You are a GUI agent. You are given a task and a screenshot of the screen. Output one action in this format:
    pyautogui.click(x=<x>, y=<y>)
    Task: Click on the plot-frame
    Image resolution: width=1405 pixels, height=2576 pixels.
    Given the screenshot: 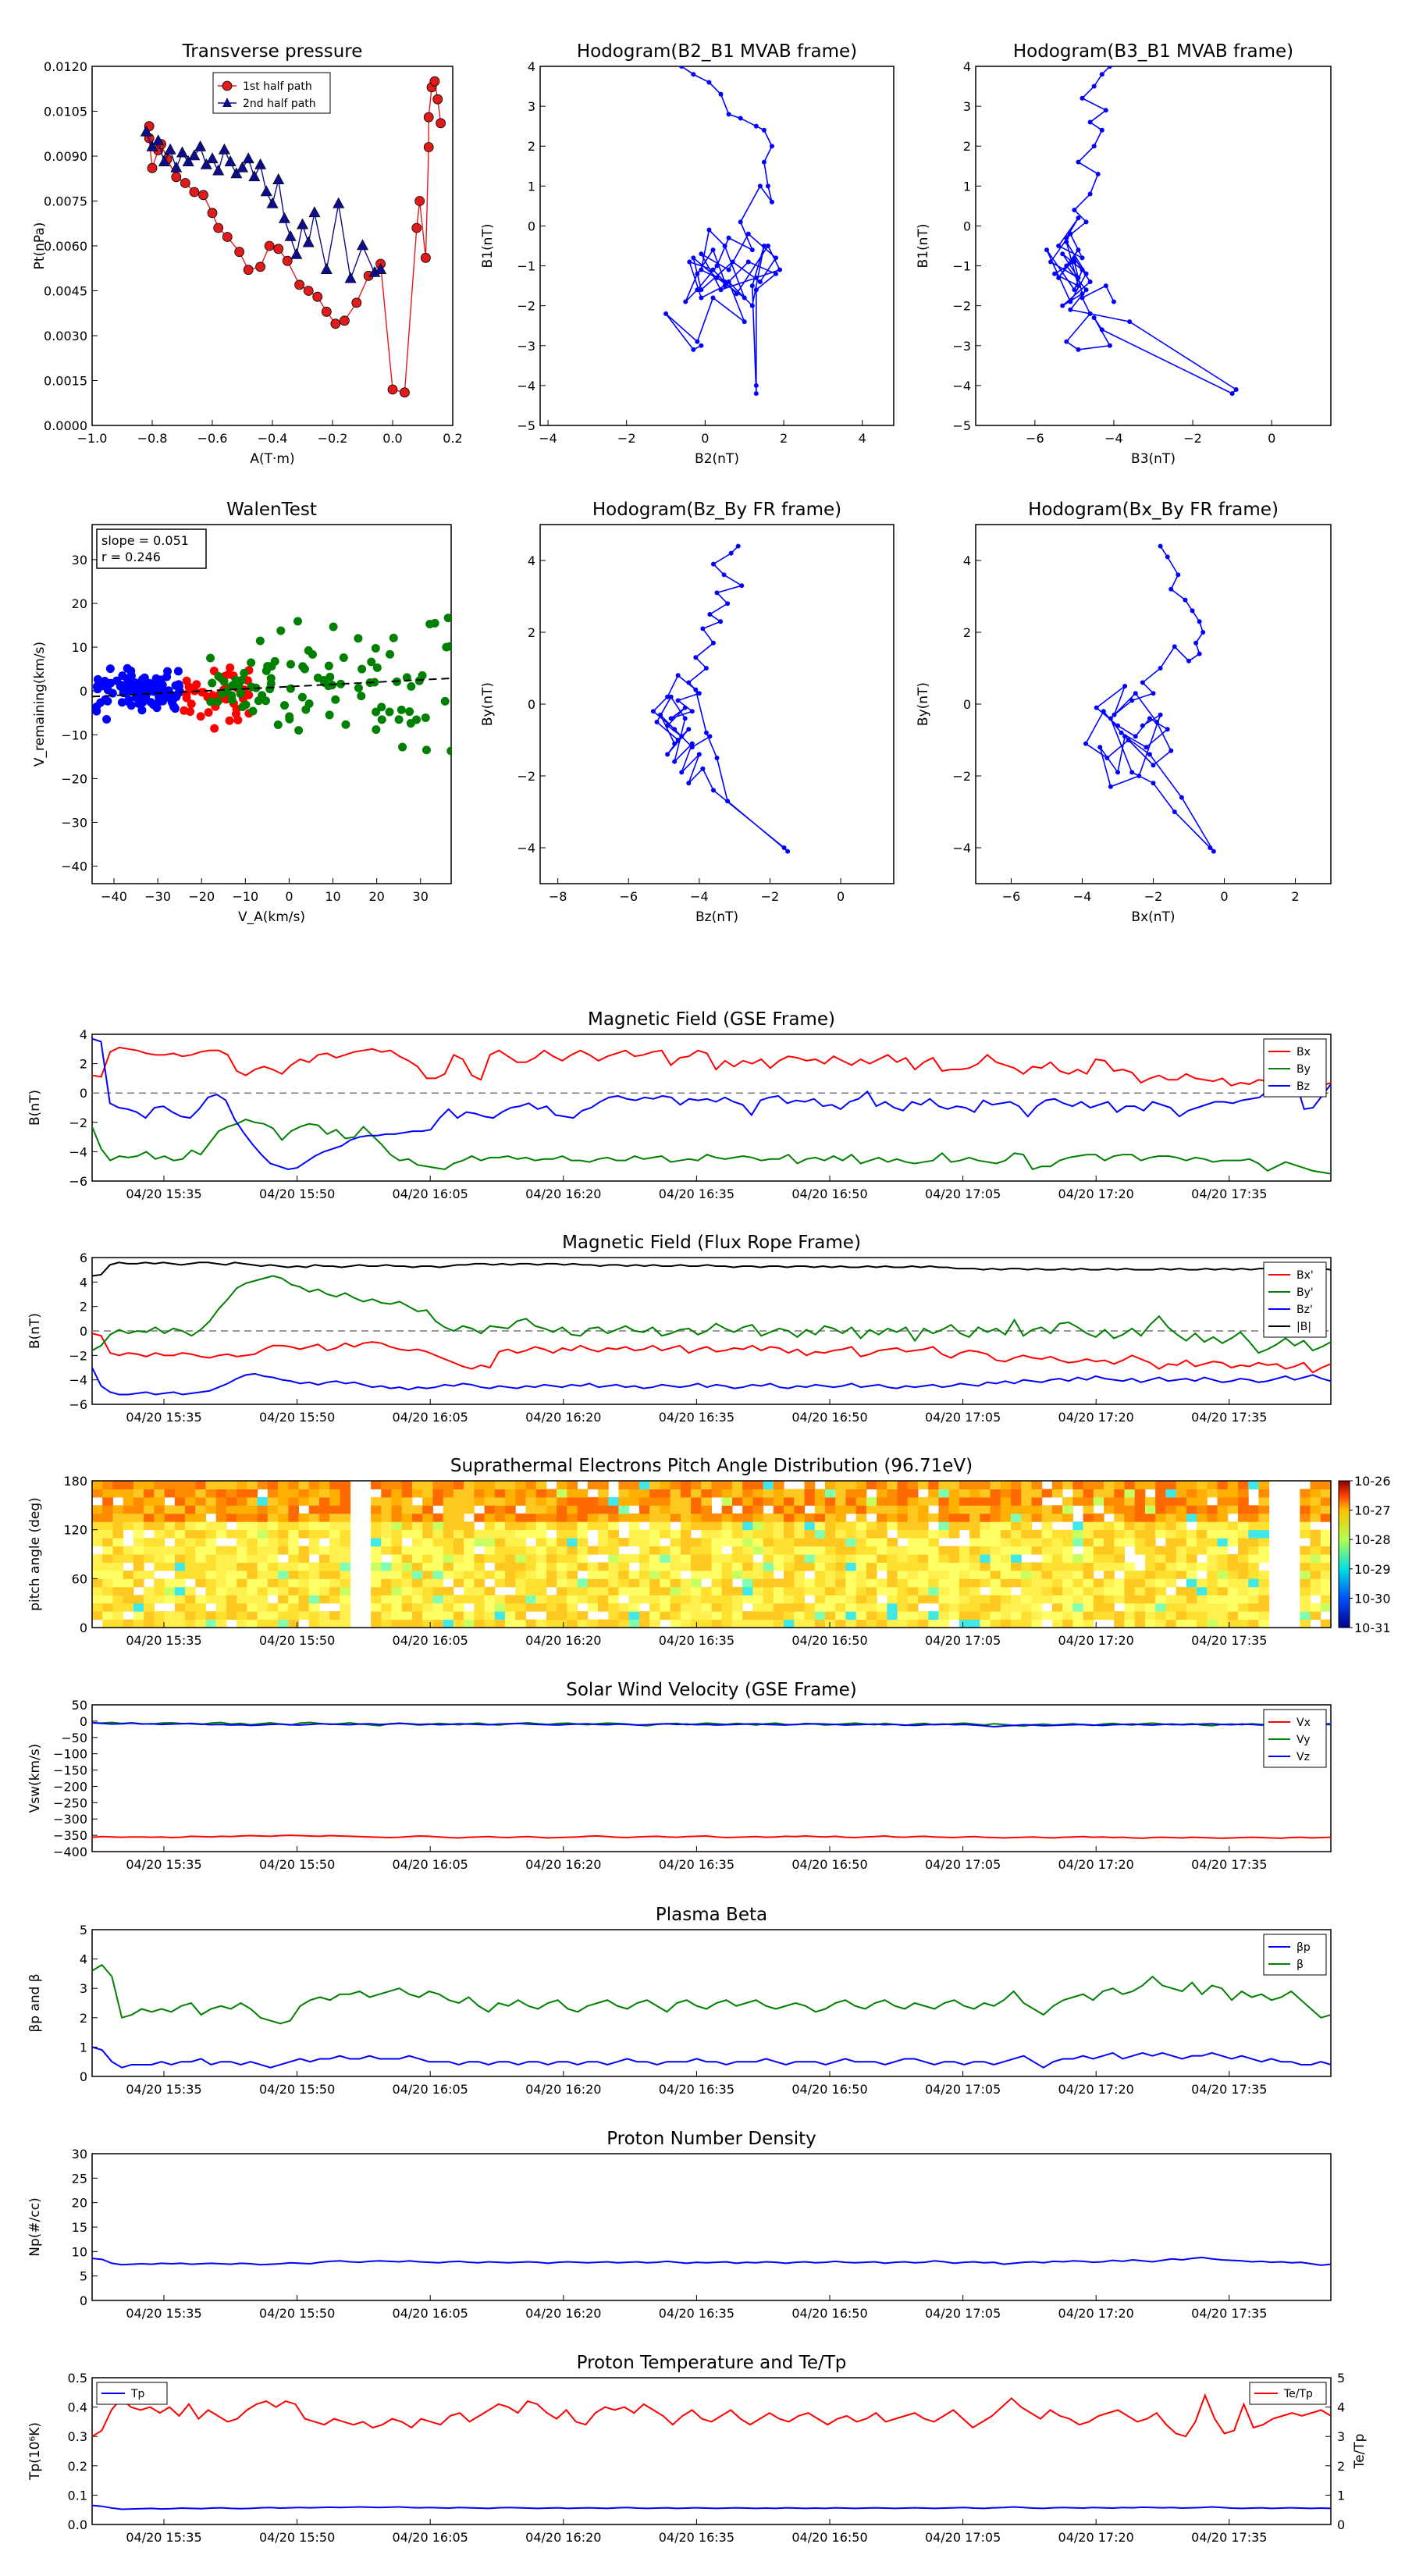 What is the action you would take?
    pyautogui.click(x=712, y=2003)
    